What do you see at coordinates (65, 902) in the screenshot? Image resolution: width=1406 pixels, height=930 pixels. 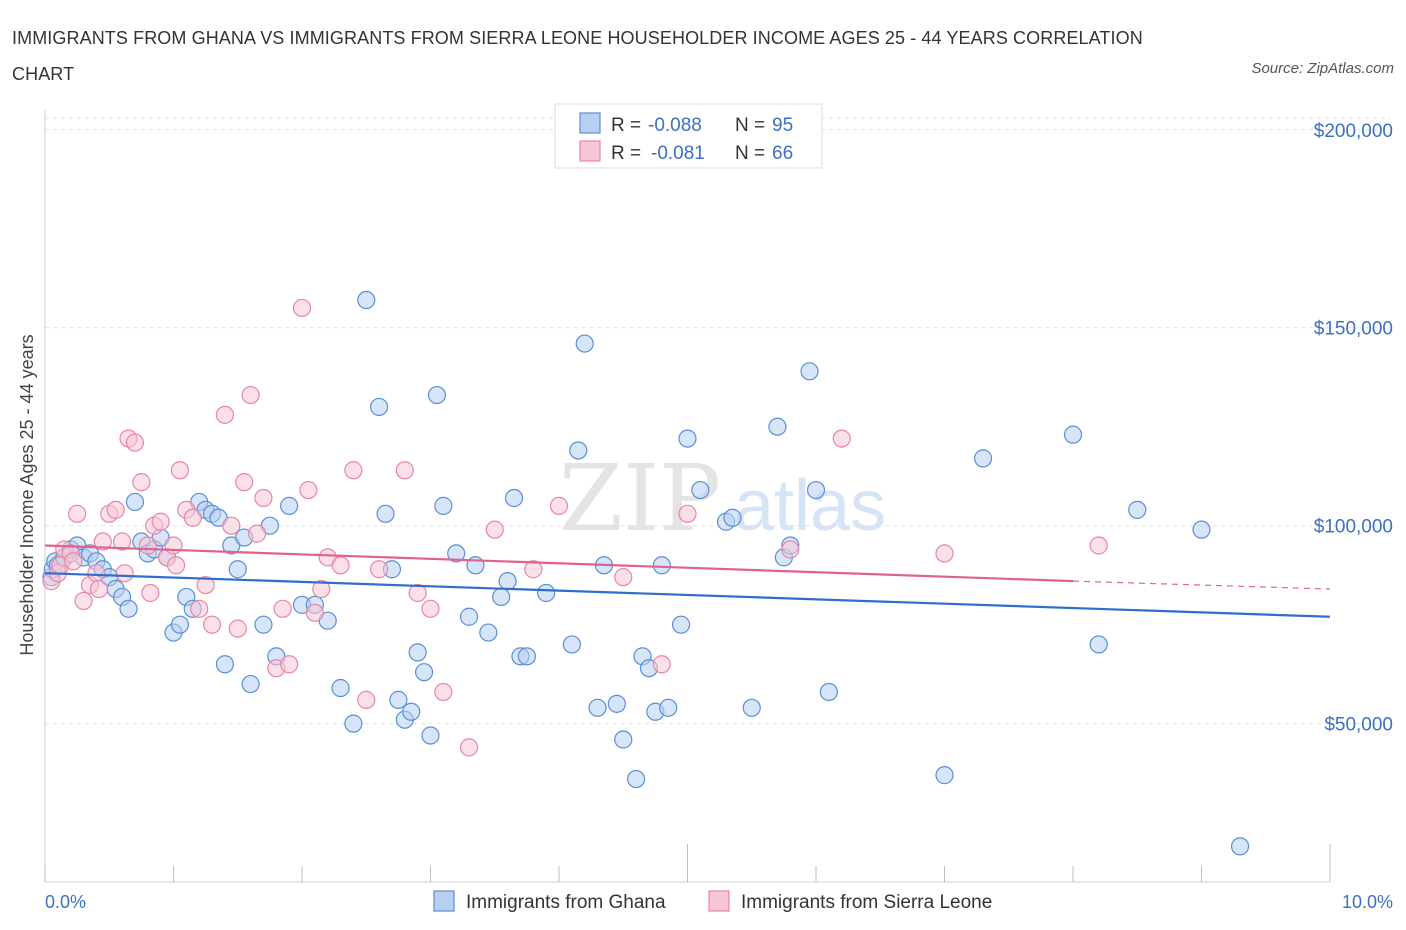 I see `x-tick-label-0: 0.0%` at bounding box center [65, 902].